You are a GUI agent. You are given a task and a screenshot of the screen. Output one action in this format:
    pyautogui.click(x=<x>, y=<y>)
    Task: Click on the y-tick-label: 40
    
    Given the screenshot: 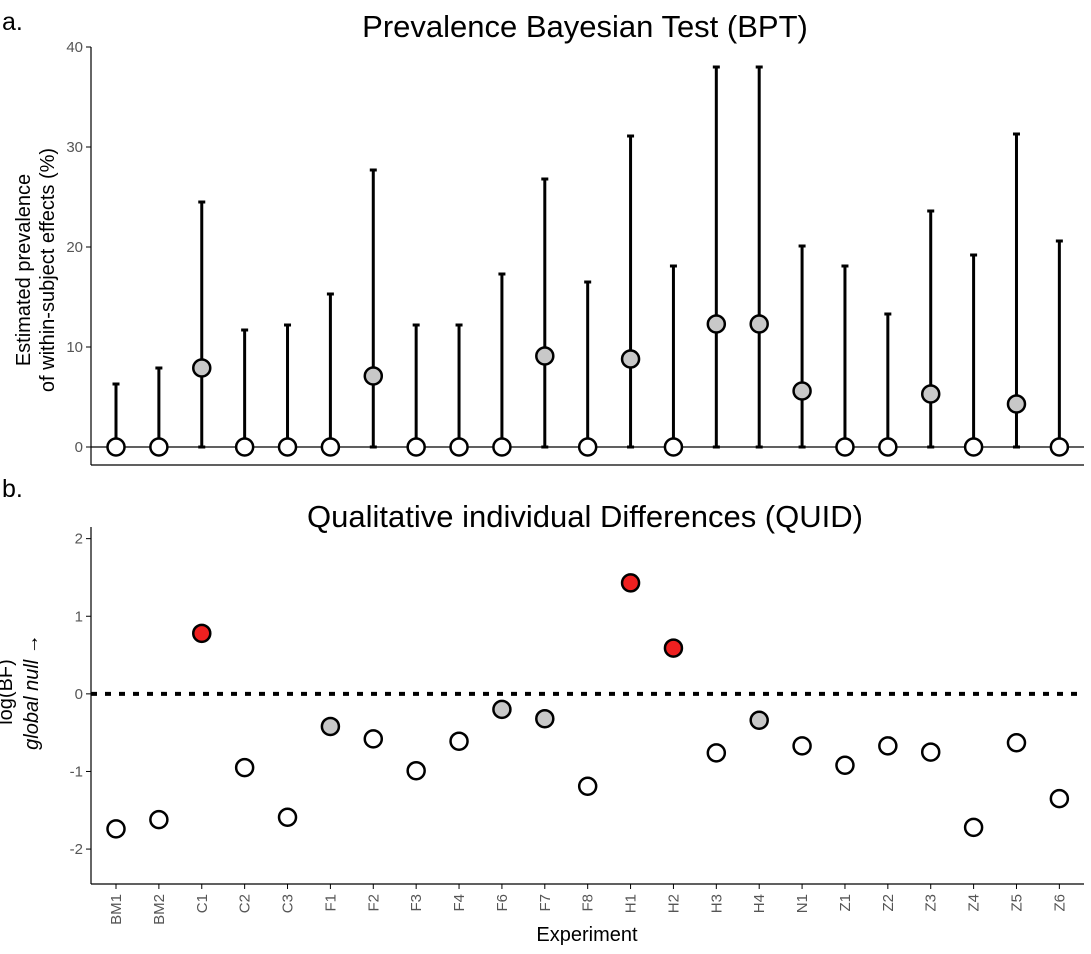 What is the action you would take?
    pyautogui.click(x=74, y=47)
    